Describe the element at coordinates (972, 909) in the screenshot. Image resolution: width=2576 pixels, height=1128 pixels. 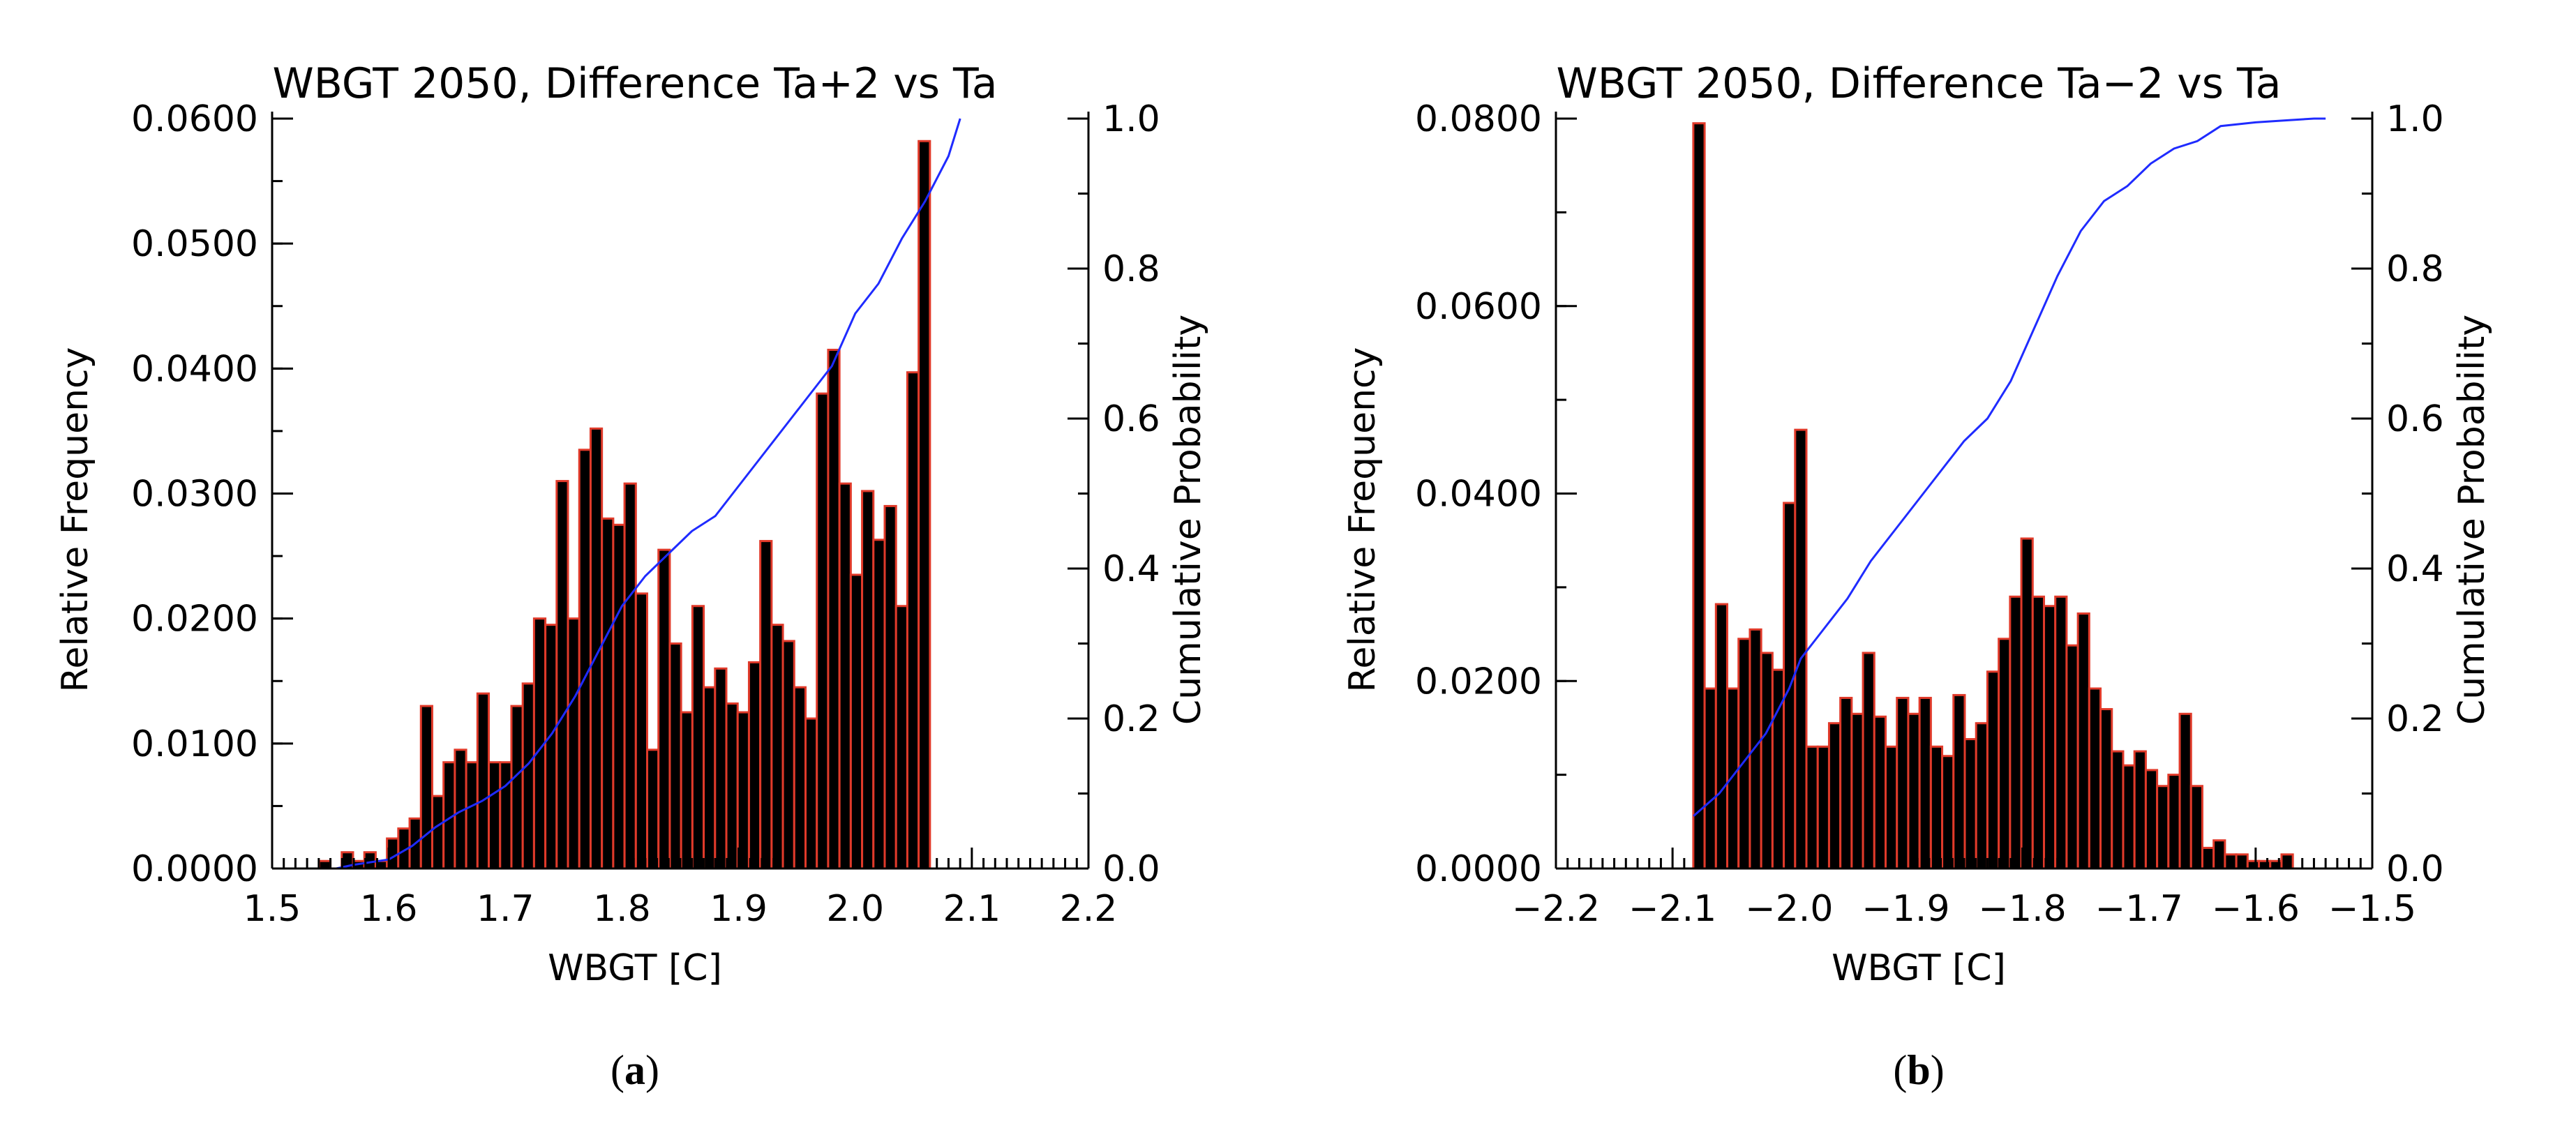
I see `x-tick-label: 2.1` at that location.